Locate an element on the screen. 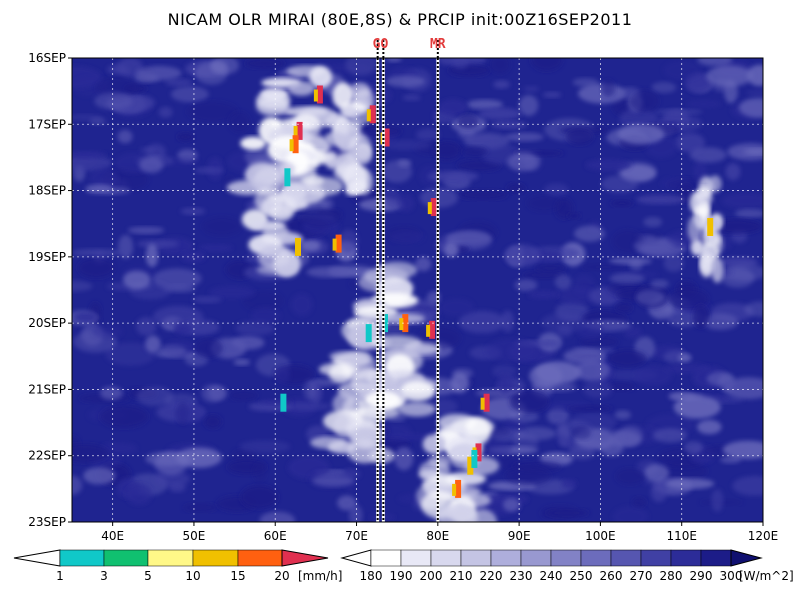 This screenshot has height=600, width=800. olr-colorbar-label: 190 is located at coordinates (401, 576).